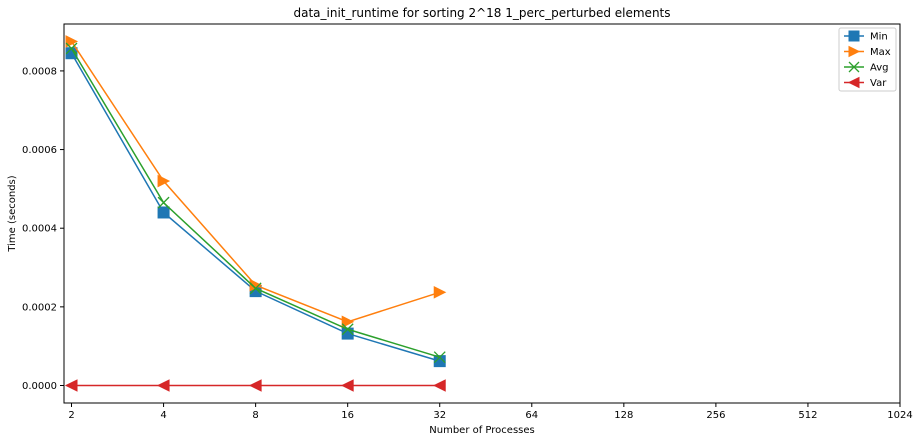 The width and height of the screenshot is (919, 446). I want to click on x-tick-label: 8, so click(255, 415).